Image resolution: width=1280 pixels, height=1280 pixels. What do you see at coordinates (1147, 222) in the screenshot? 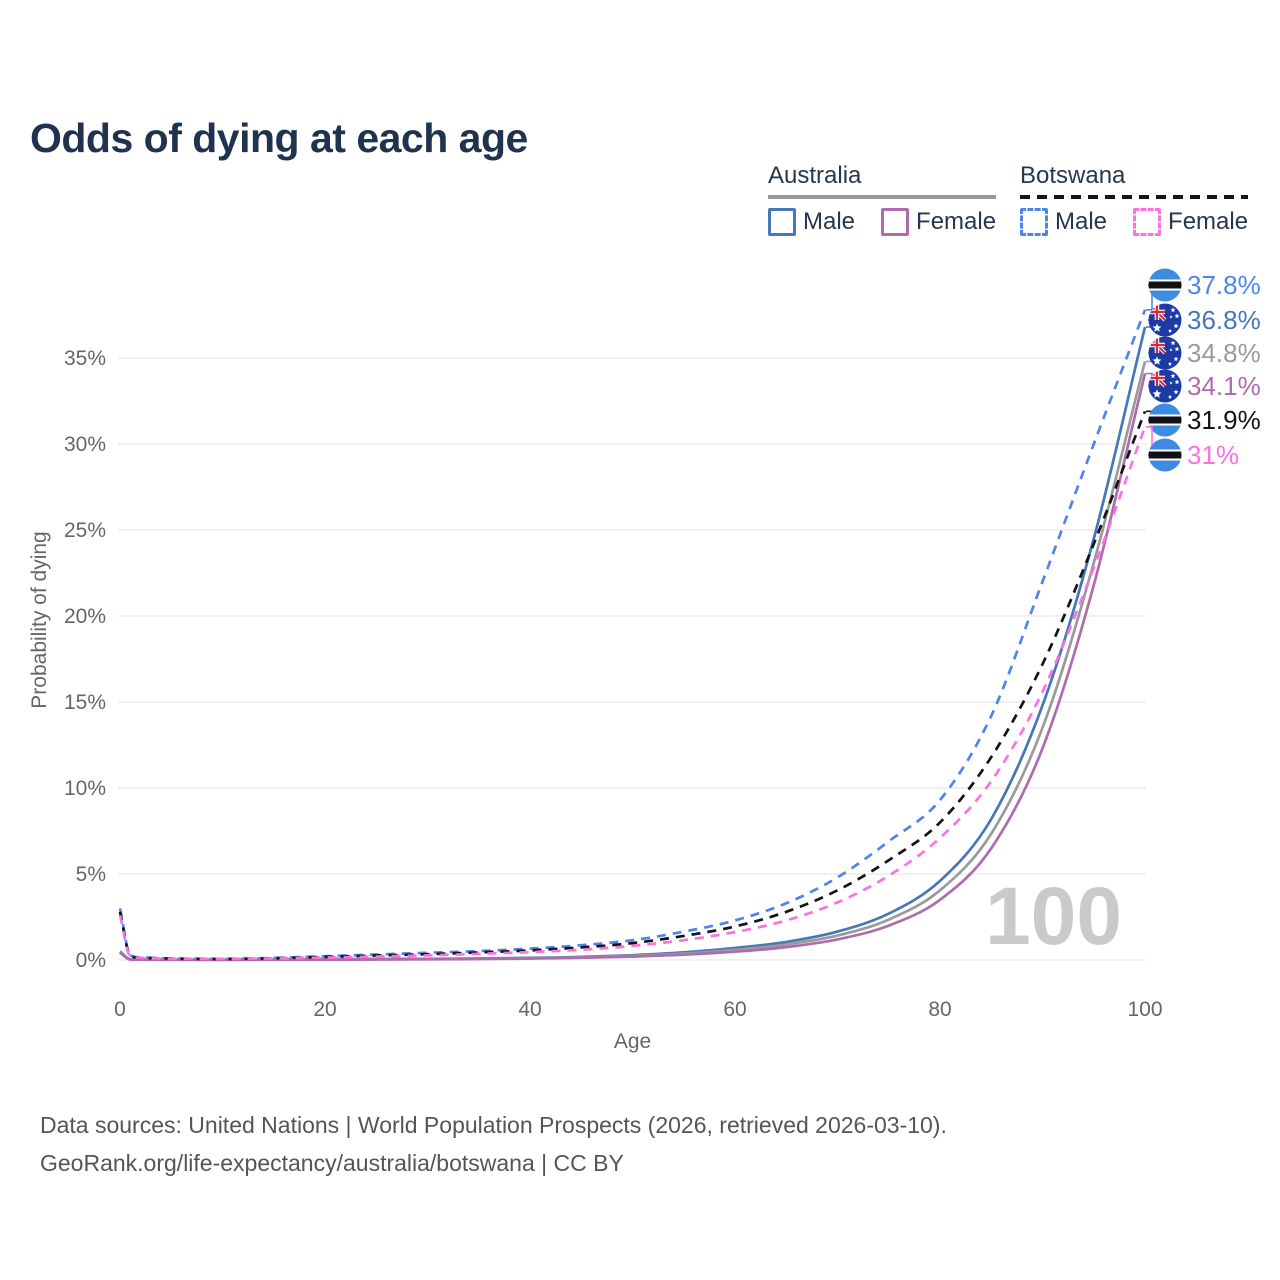
I see `botswana-female-swatch-icon` at bounding box center [1147, 222].